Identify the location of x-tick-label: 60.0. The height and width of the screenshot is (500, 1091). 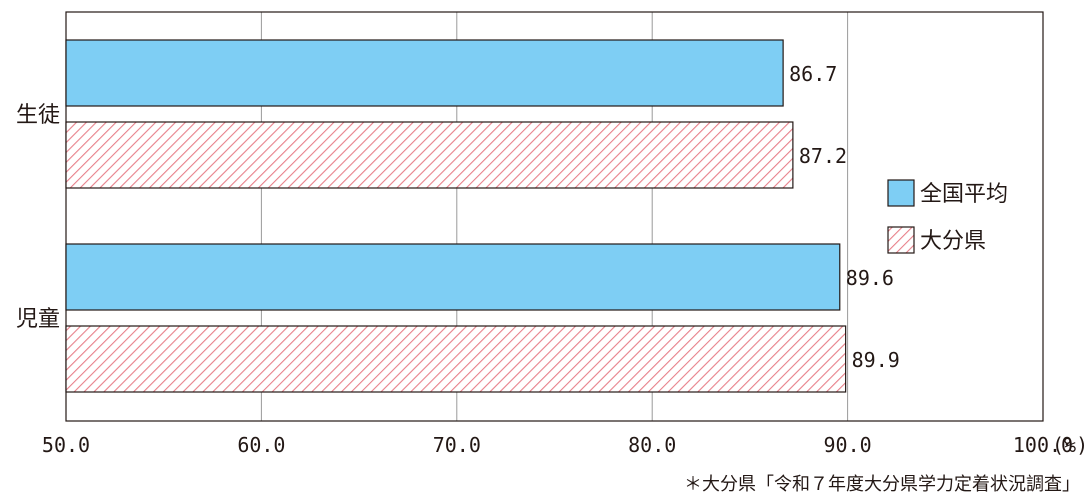
(261, 445).